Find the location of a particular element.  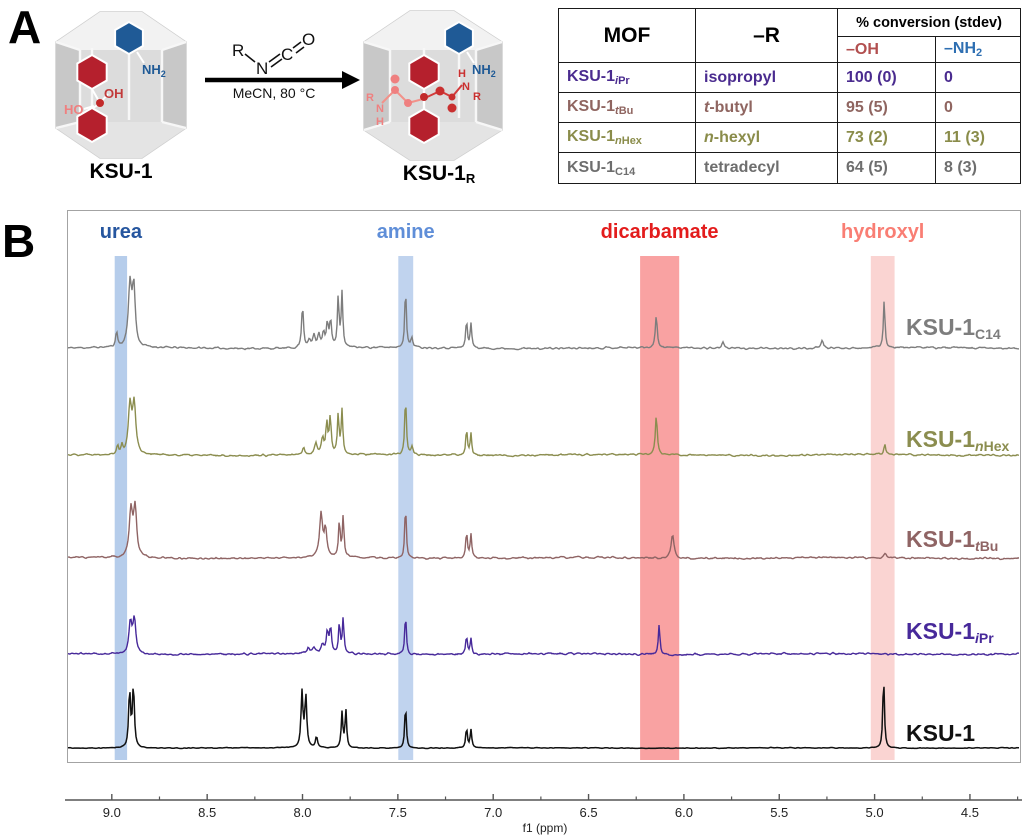

nmr-trace-pr is located at coordinates (543, 636).